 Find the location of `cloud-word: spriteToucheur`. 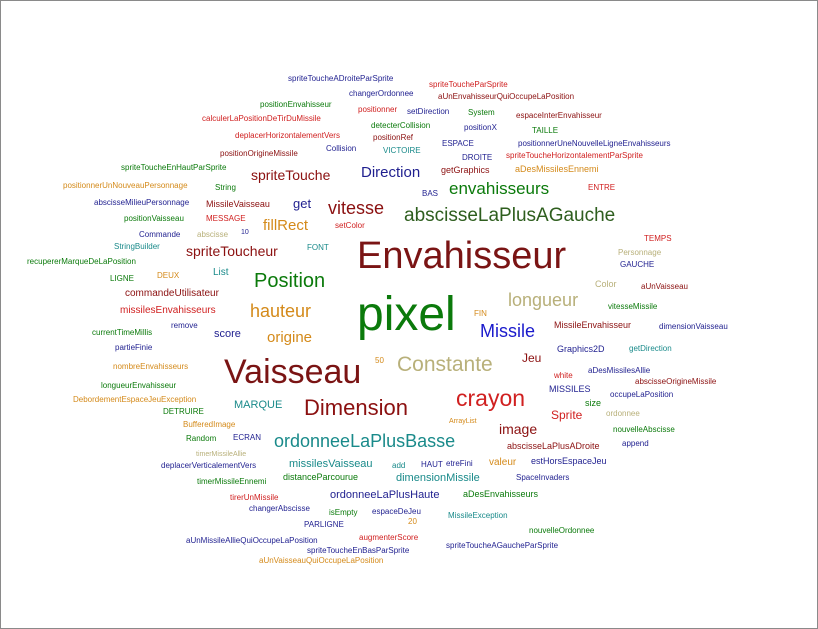

cloud-word: spriteToucheur is located at coordinates (232, 251).